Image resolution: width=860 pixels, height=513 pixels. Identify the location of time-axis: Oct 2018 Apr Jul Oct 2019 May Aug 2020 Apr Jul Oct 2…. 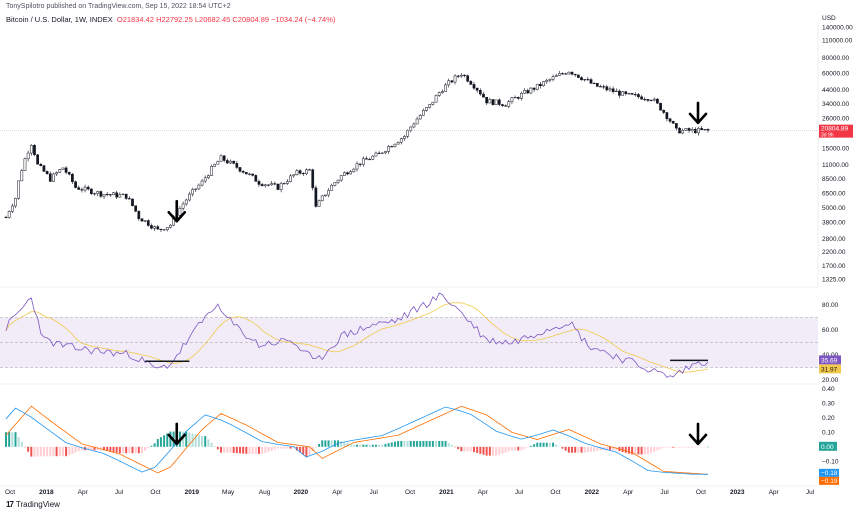
(409, 490).